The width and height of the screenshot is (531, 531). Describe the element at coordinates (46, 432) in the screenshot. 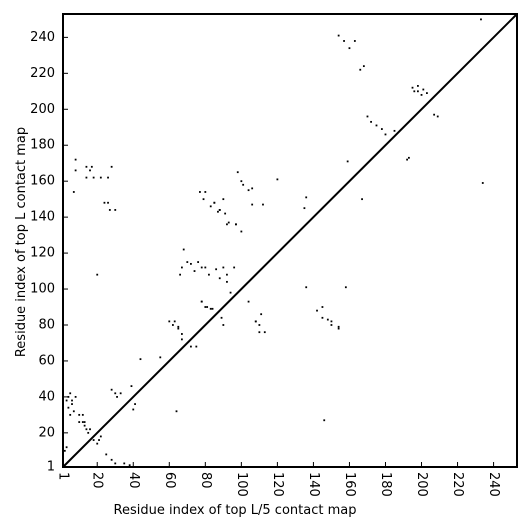

I see `y-tick-label: 20` at that location.